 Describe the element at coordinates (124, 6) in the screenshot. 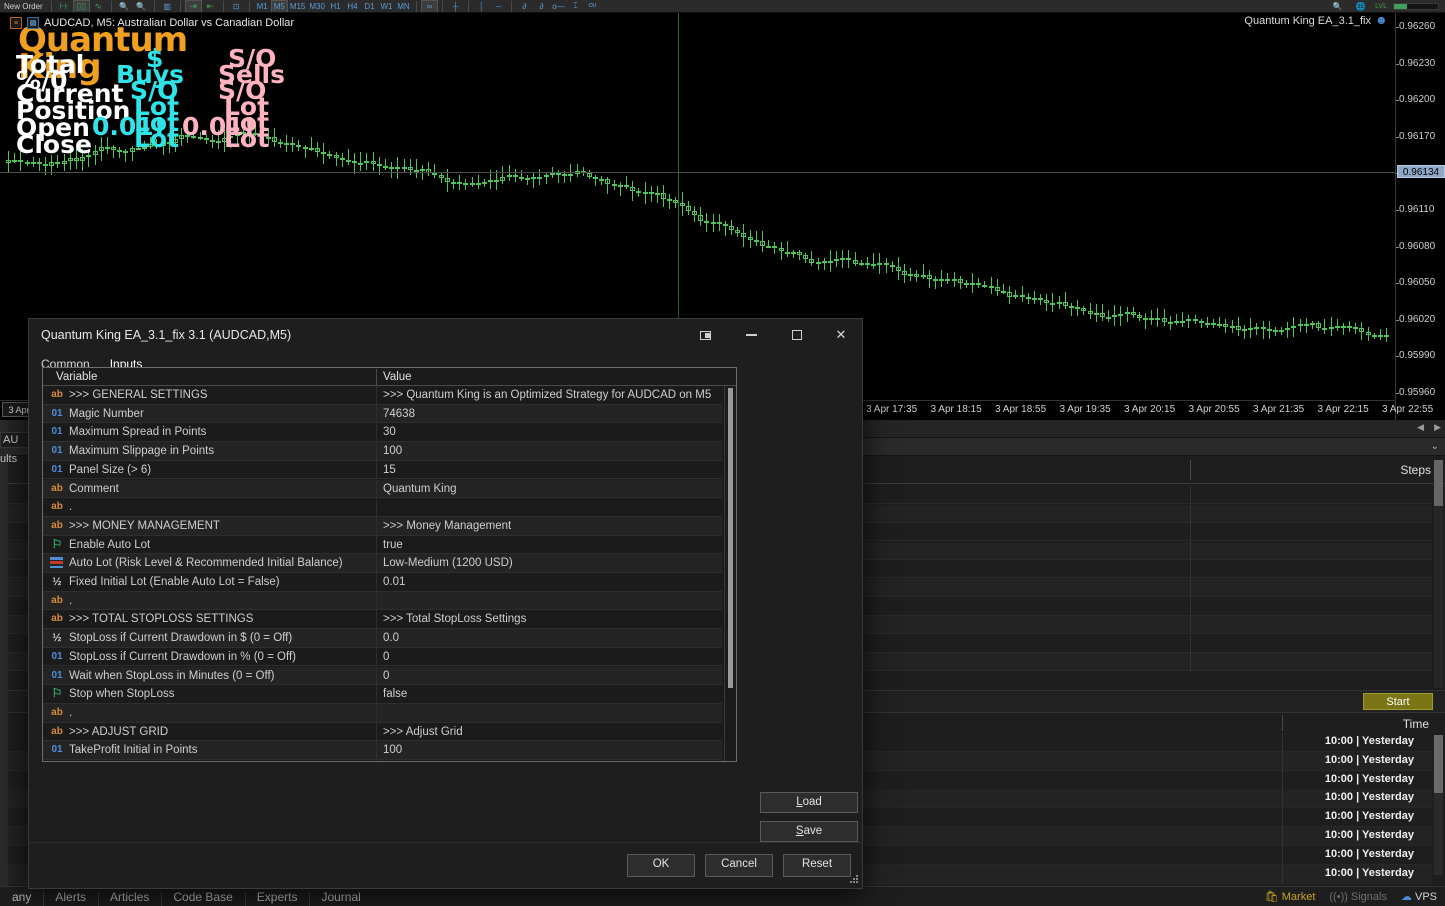

I see `zoom-in-icon: 🔍` at that location.